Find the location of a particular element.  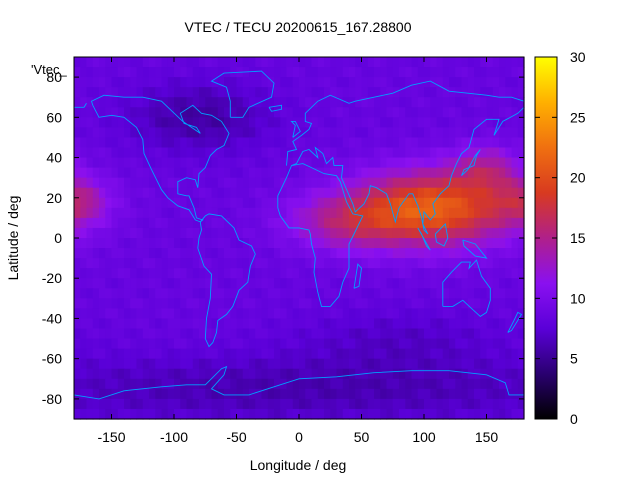

coastline is located at coordinates (475, 249).